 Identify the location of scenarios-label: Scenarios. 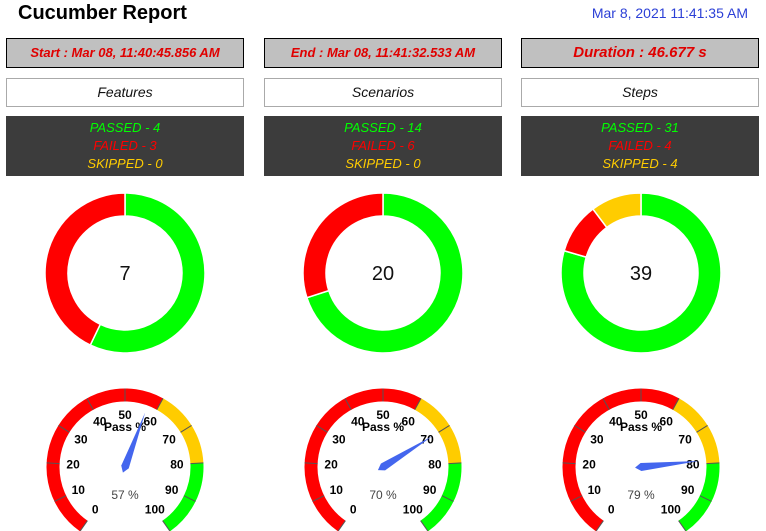
(383, 92).